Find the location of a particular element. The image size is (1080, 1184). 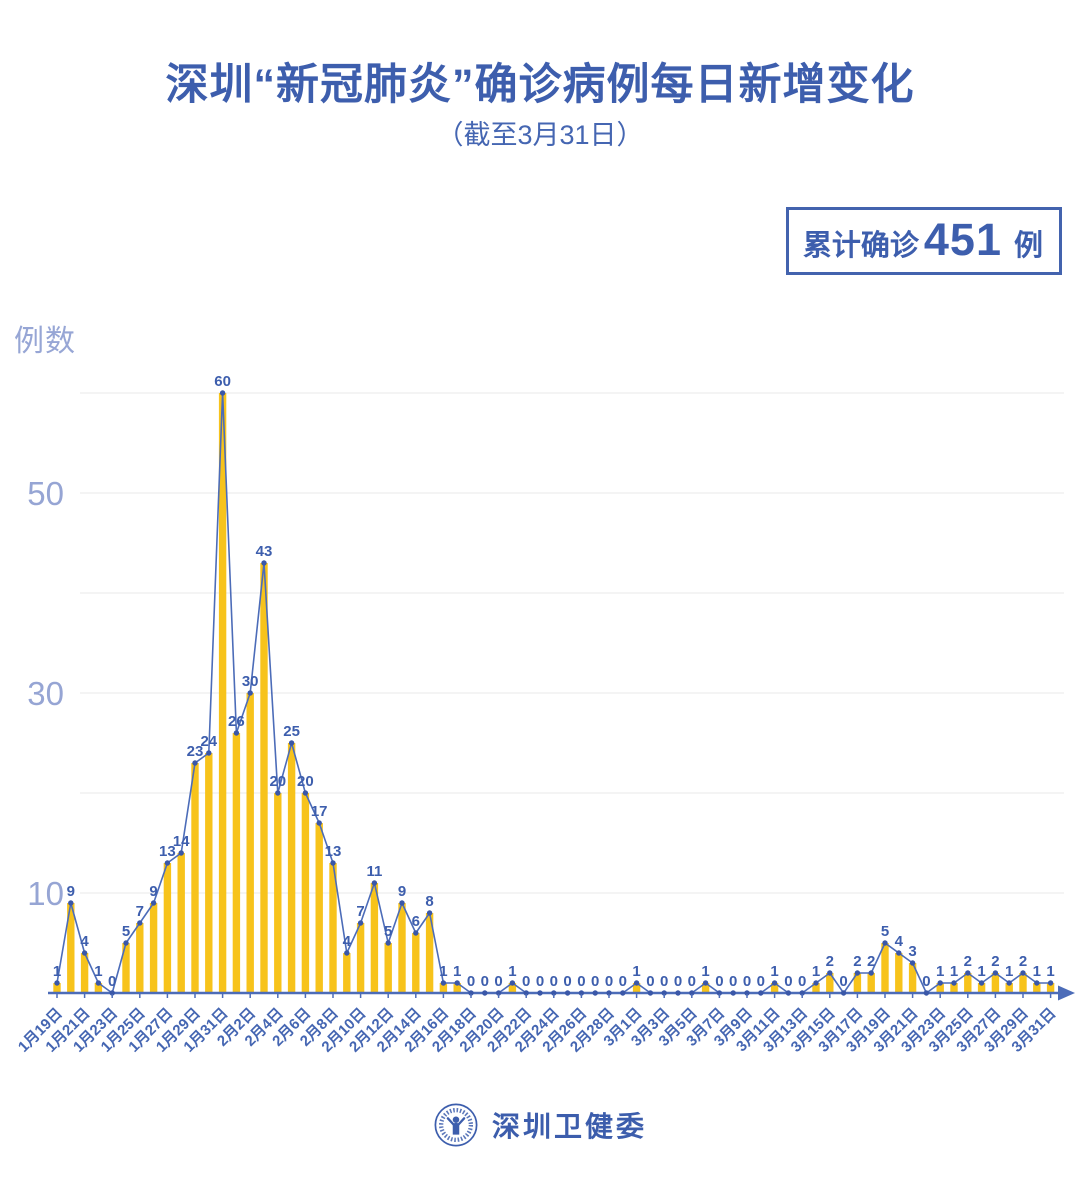

badge-unit: 例 is located at coordinates (1028, 246).